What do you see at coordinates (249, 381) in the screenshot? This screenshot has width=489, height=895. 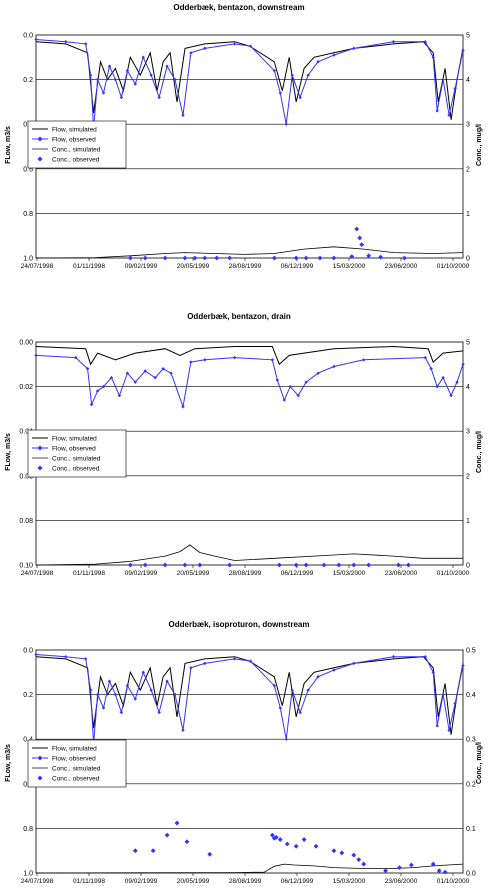 I see `series-flow-observed` at bounding box center [249, 381].